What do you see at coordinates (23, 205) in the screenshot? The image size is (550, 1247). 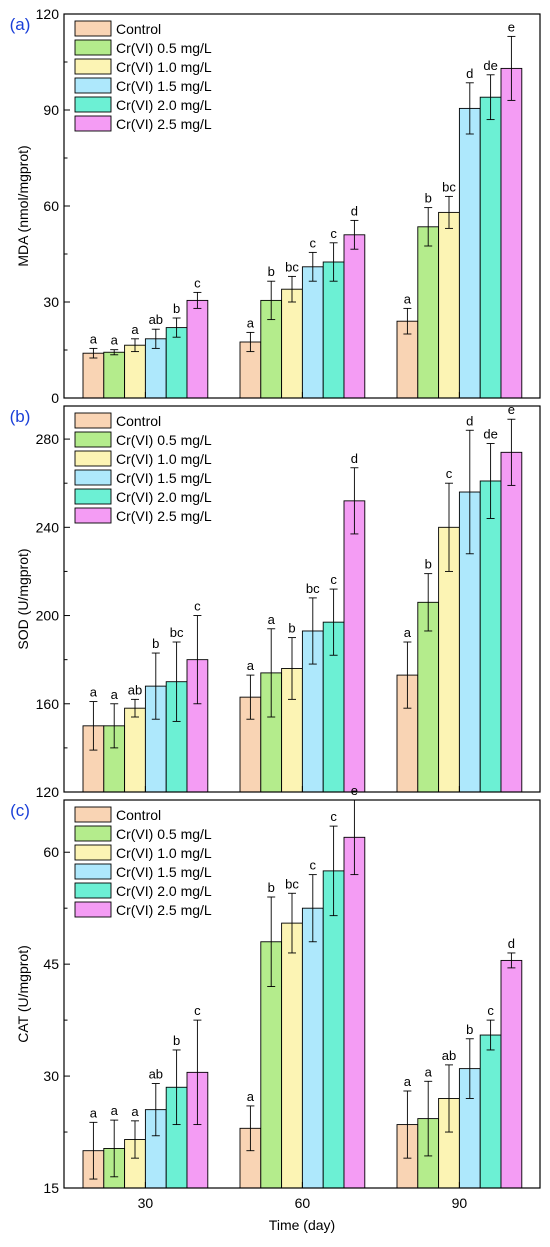 I see `y-axis-label: MDA (nmol/mgprot)` at bounding box center [23, 205].